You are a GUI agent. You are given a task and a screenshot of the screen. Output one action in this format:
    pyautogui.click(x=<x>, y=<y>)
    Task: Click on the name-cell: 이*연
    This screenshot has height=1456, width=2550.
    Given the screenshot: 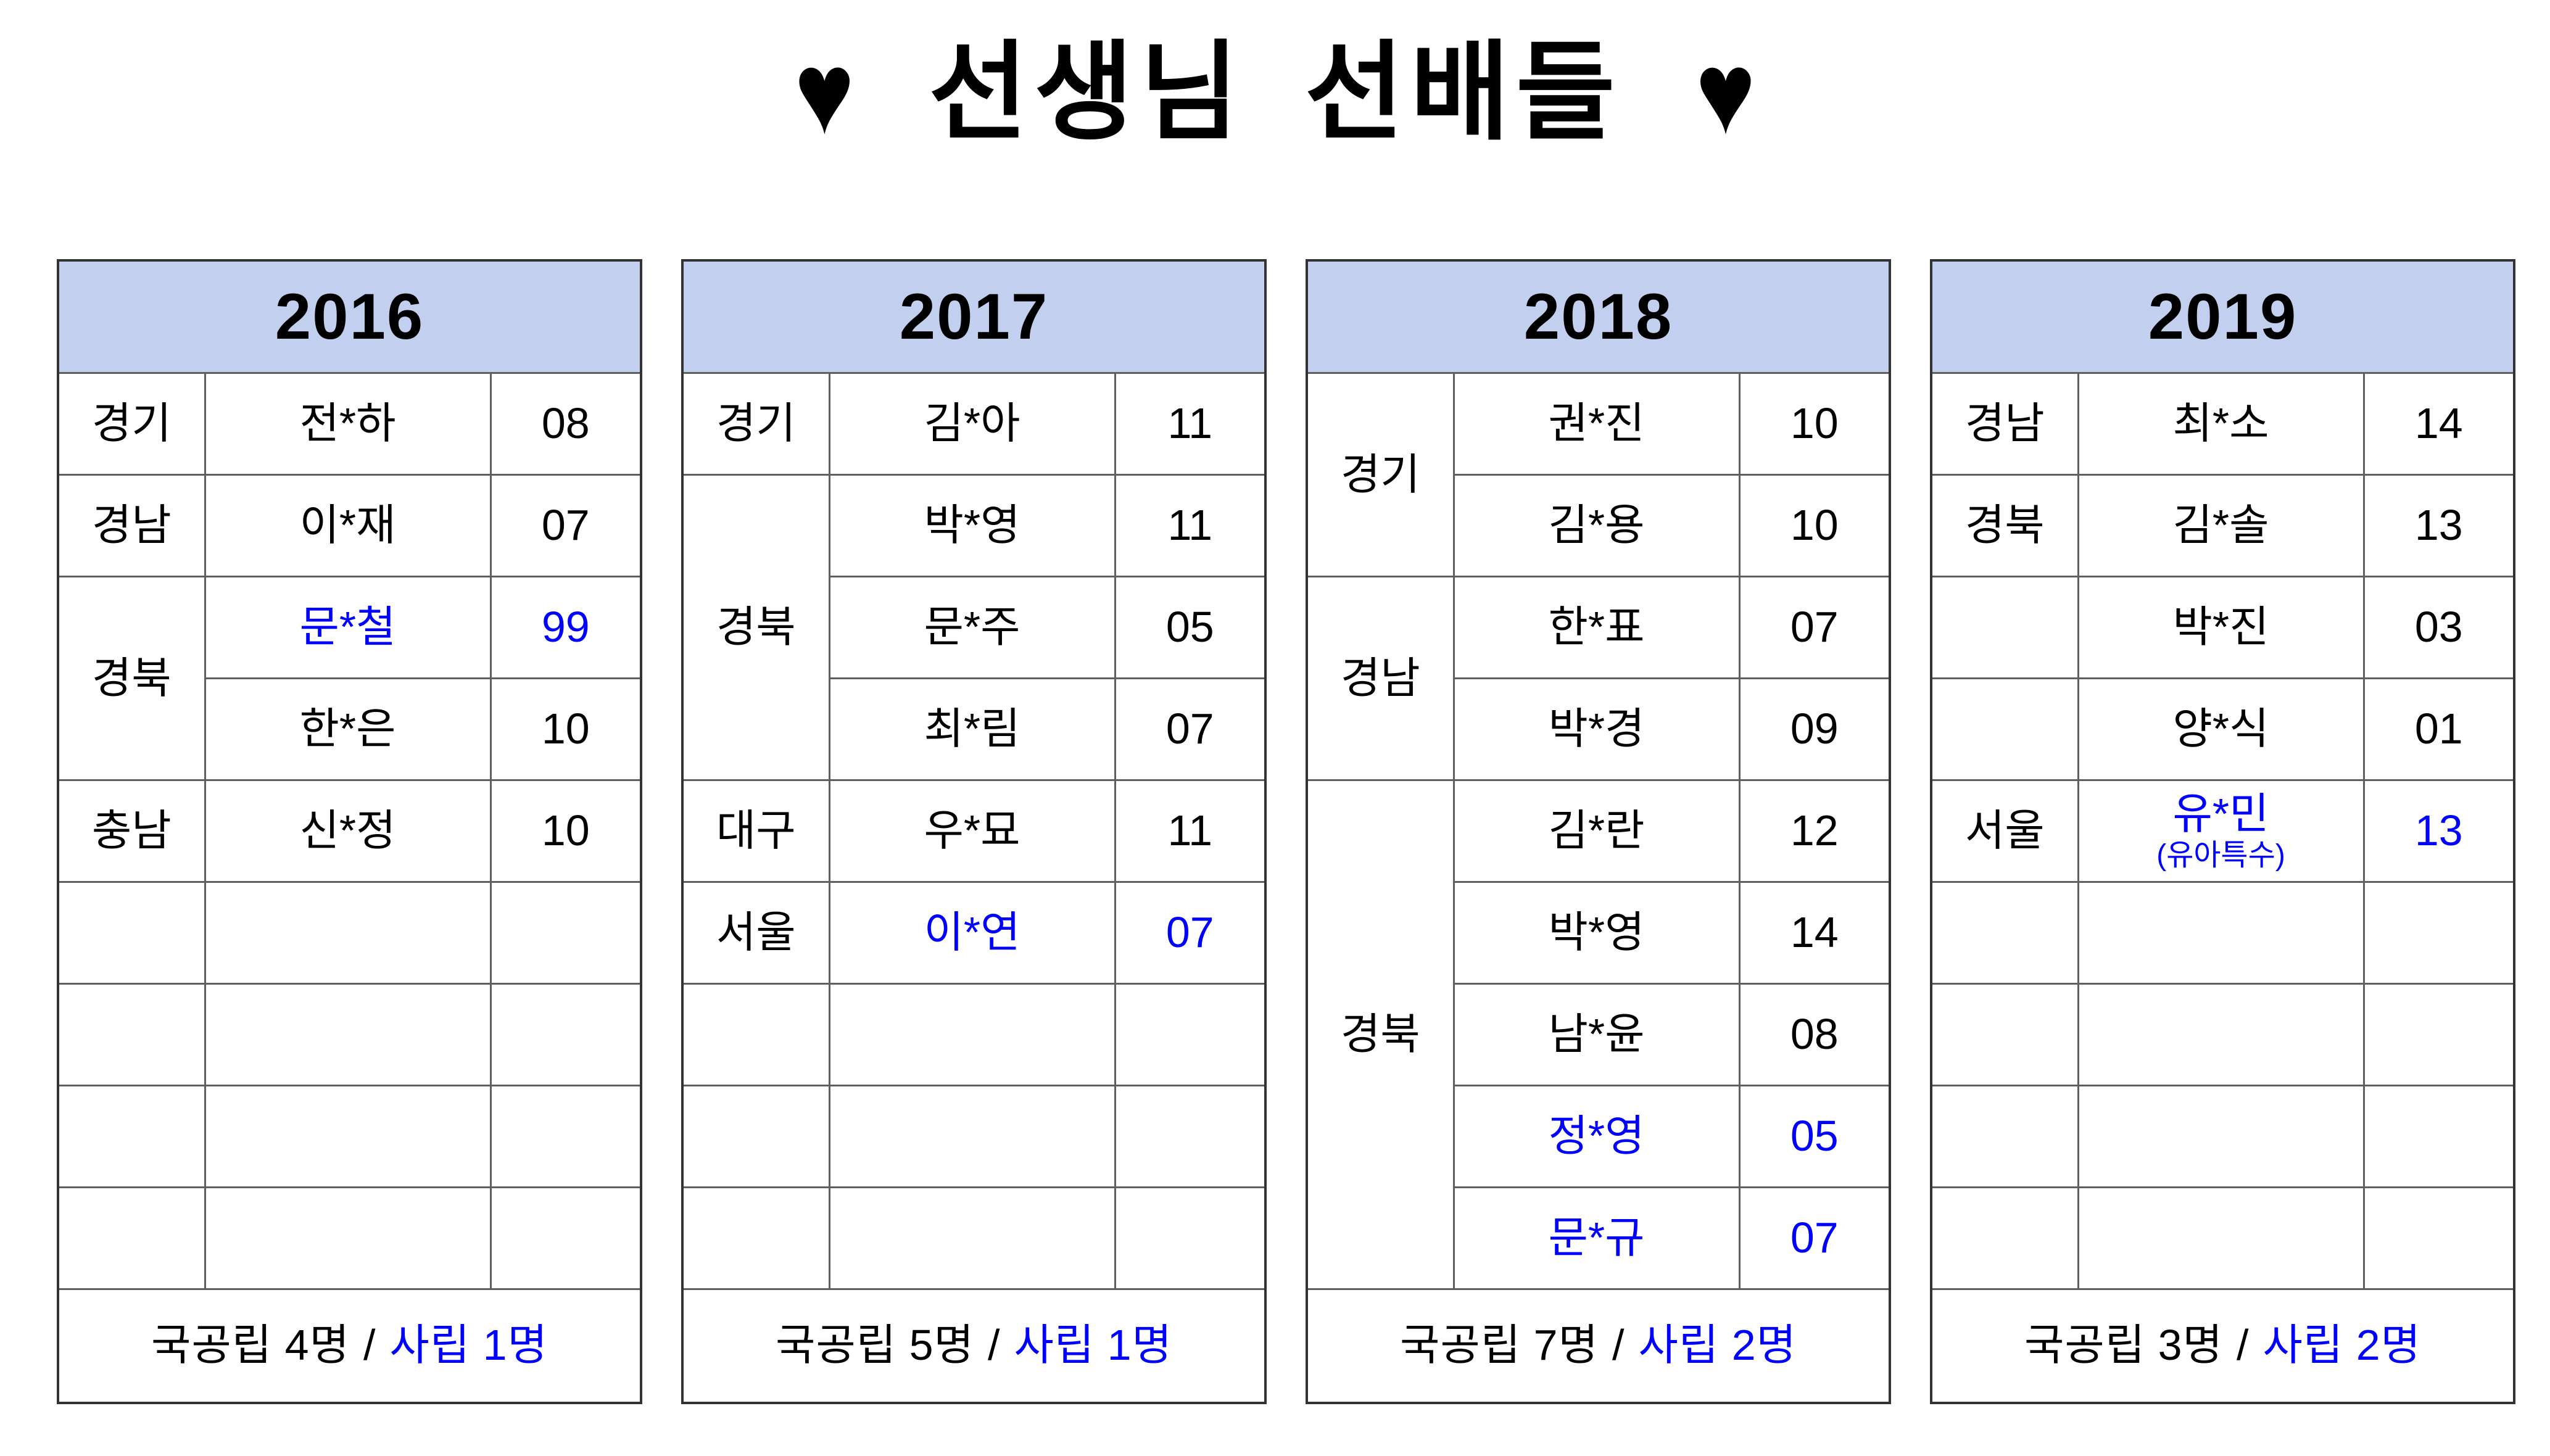 What is the action you would take?
    pyautogui.click(x=972, y=933)
    